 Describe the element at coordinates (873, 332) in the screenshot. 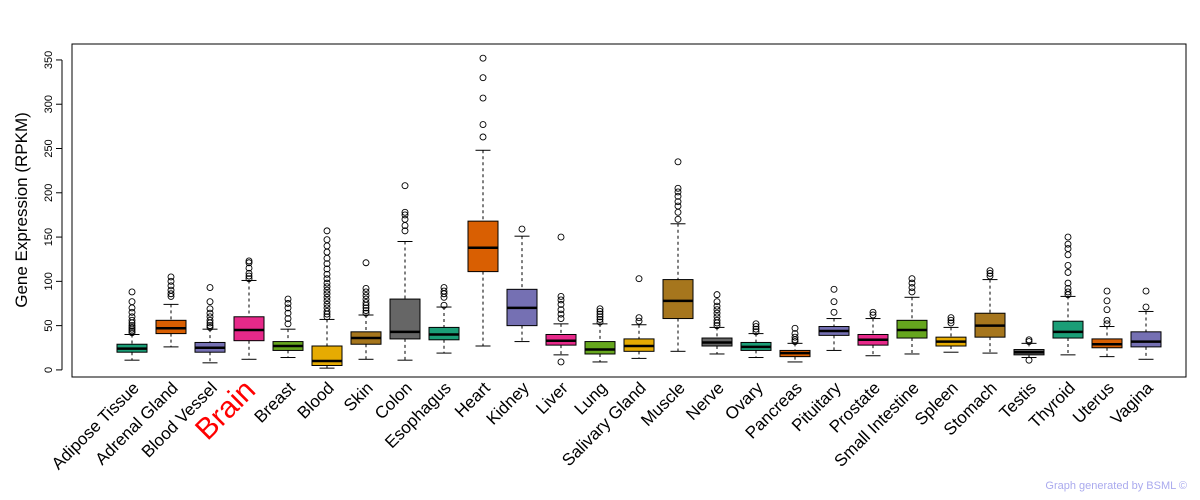

I see `box-prostate` at that location.